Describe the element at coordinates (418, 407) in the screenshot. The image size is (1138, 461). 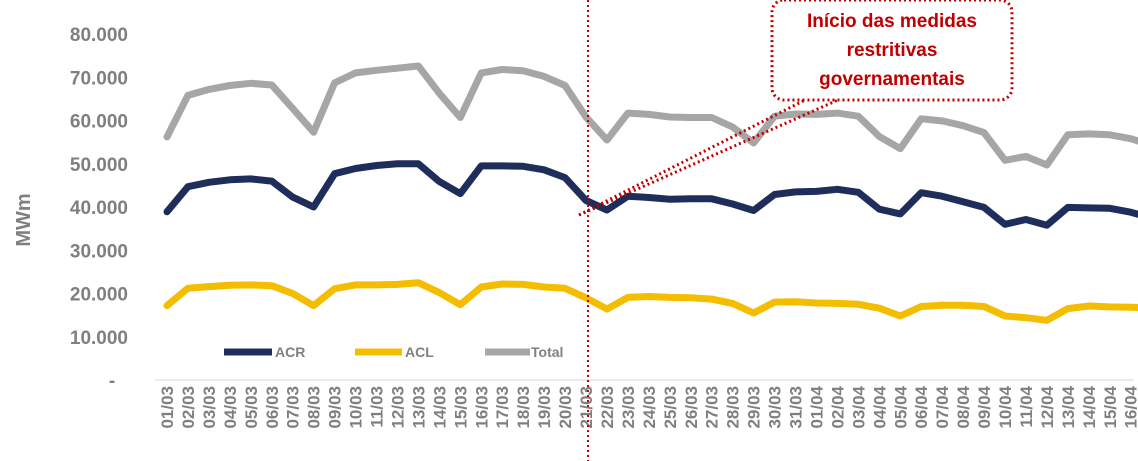
I see `x-tick-label: 13/03` at that location.